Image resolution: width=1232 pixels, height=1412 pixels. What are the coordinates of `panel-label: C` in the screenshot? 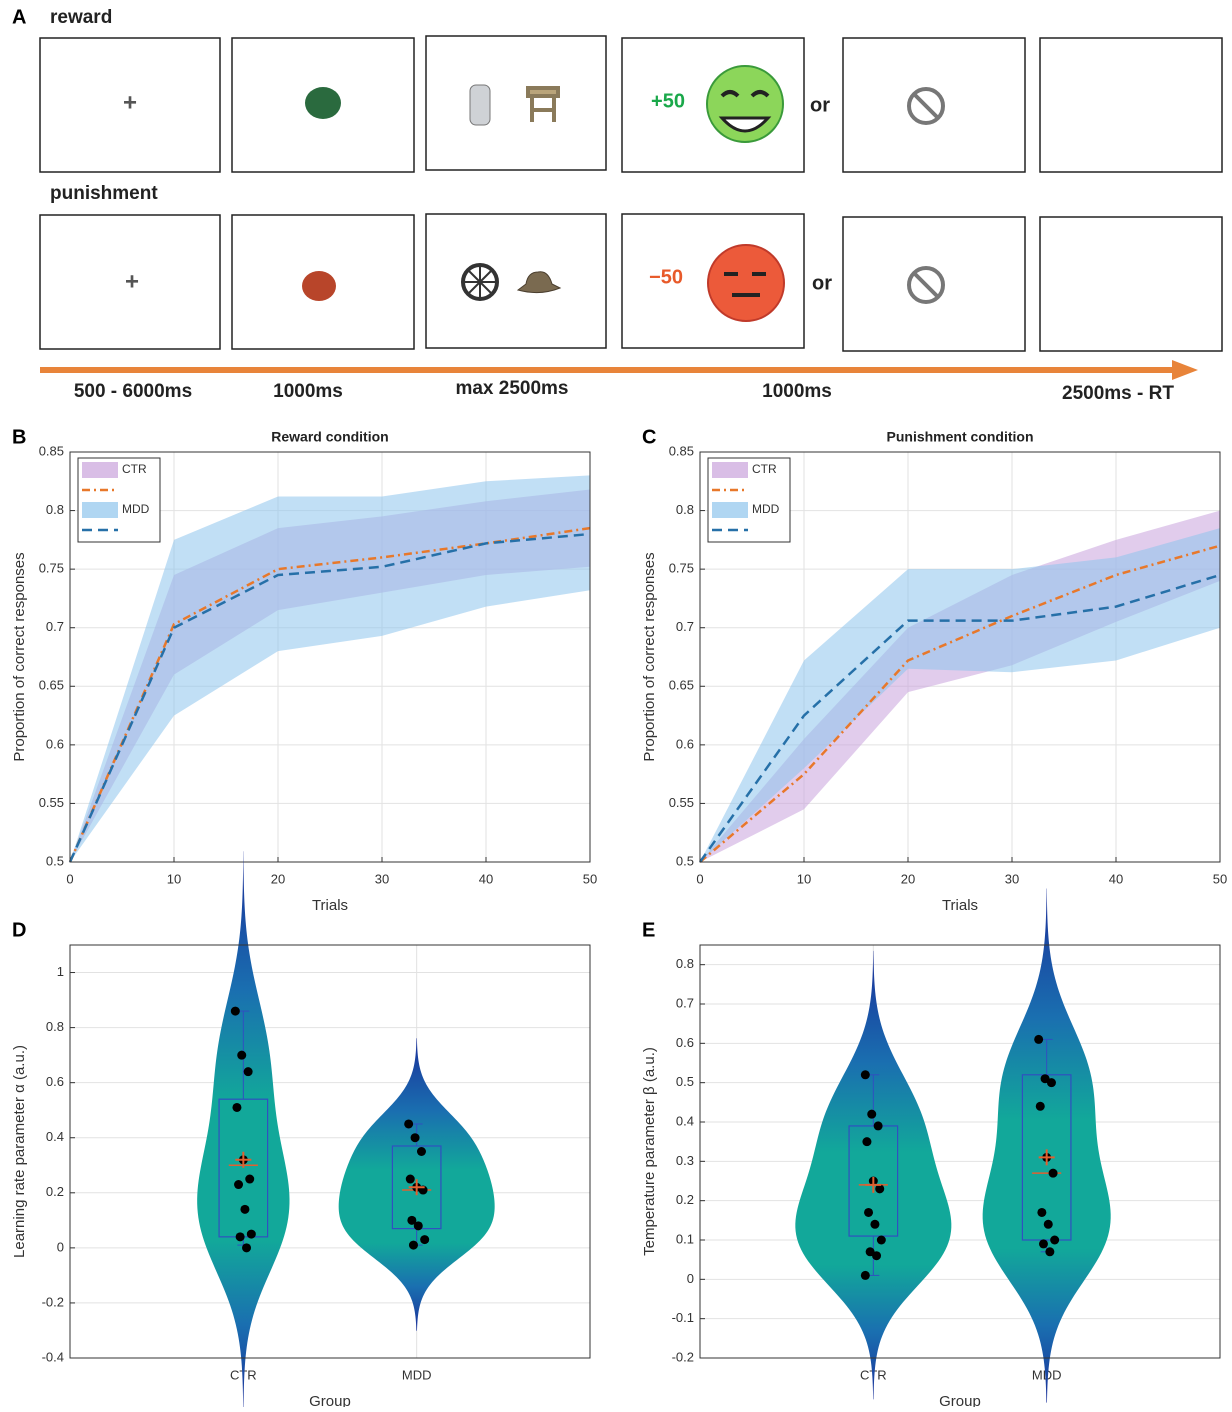 It's located at (649, 437).